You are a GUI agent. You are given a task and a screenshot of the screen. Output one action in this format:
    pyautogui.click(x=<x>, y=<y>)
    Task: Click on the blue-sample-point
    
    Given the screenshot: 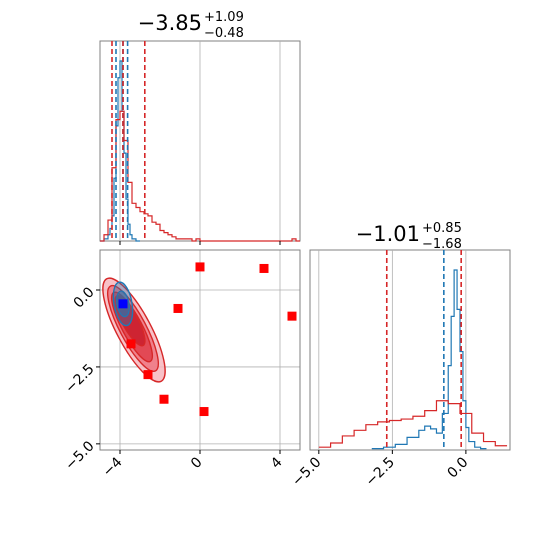 What is the action you would take?
    pyautogui.click(x=123, y=304)
    